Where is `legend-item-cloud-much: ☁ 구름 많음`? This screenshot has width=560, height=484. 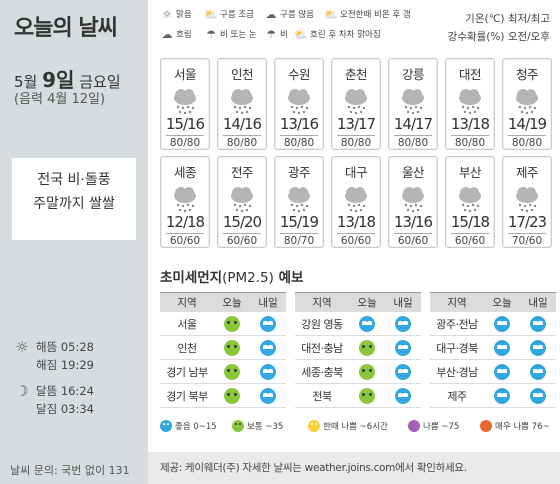 legend-item-cloud-much: ☁ 구름 많음 is located at coordinates (289, 14).